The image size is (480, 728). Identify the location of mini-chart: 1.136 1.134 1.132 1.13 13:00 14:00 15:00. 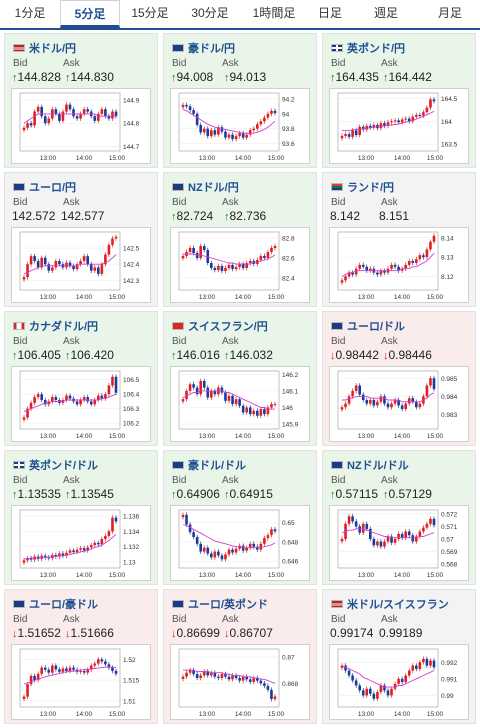
(81, 543).